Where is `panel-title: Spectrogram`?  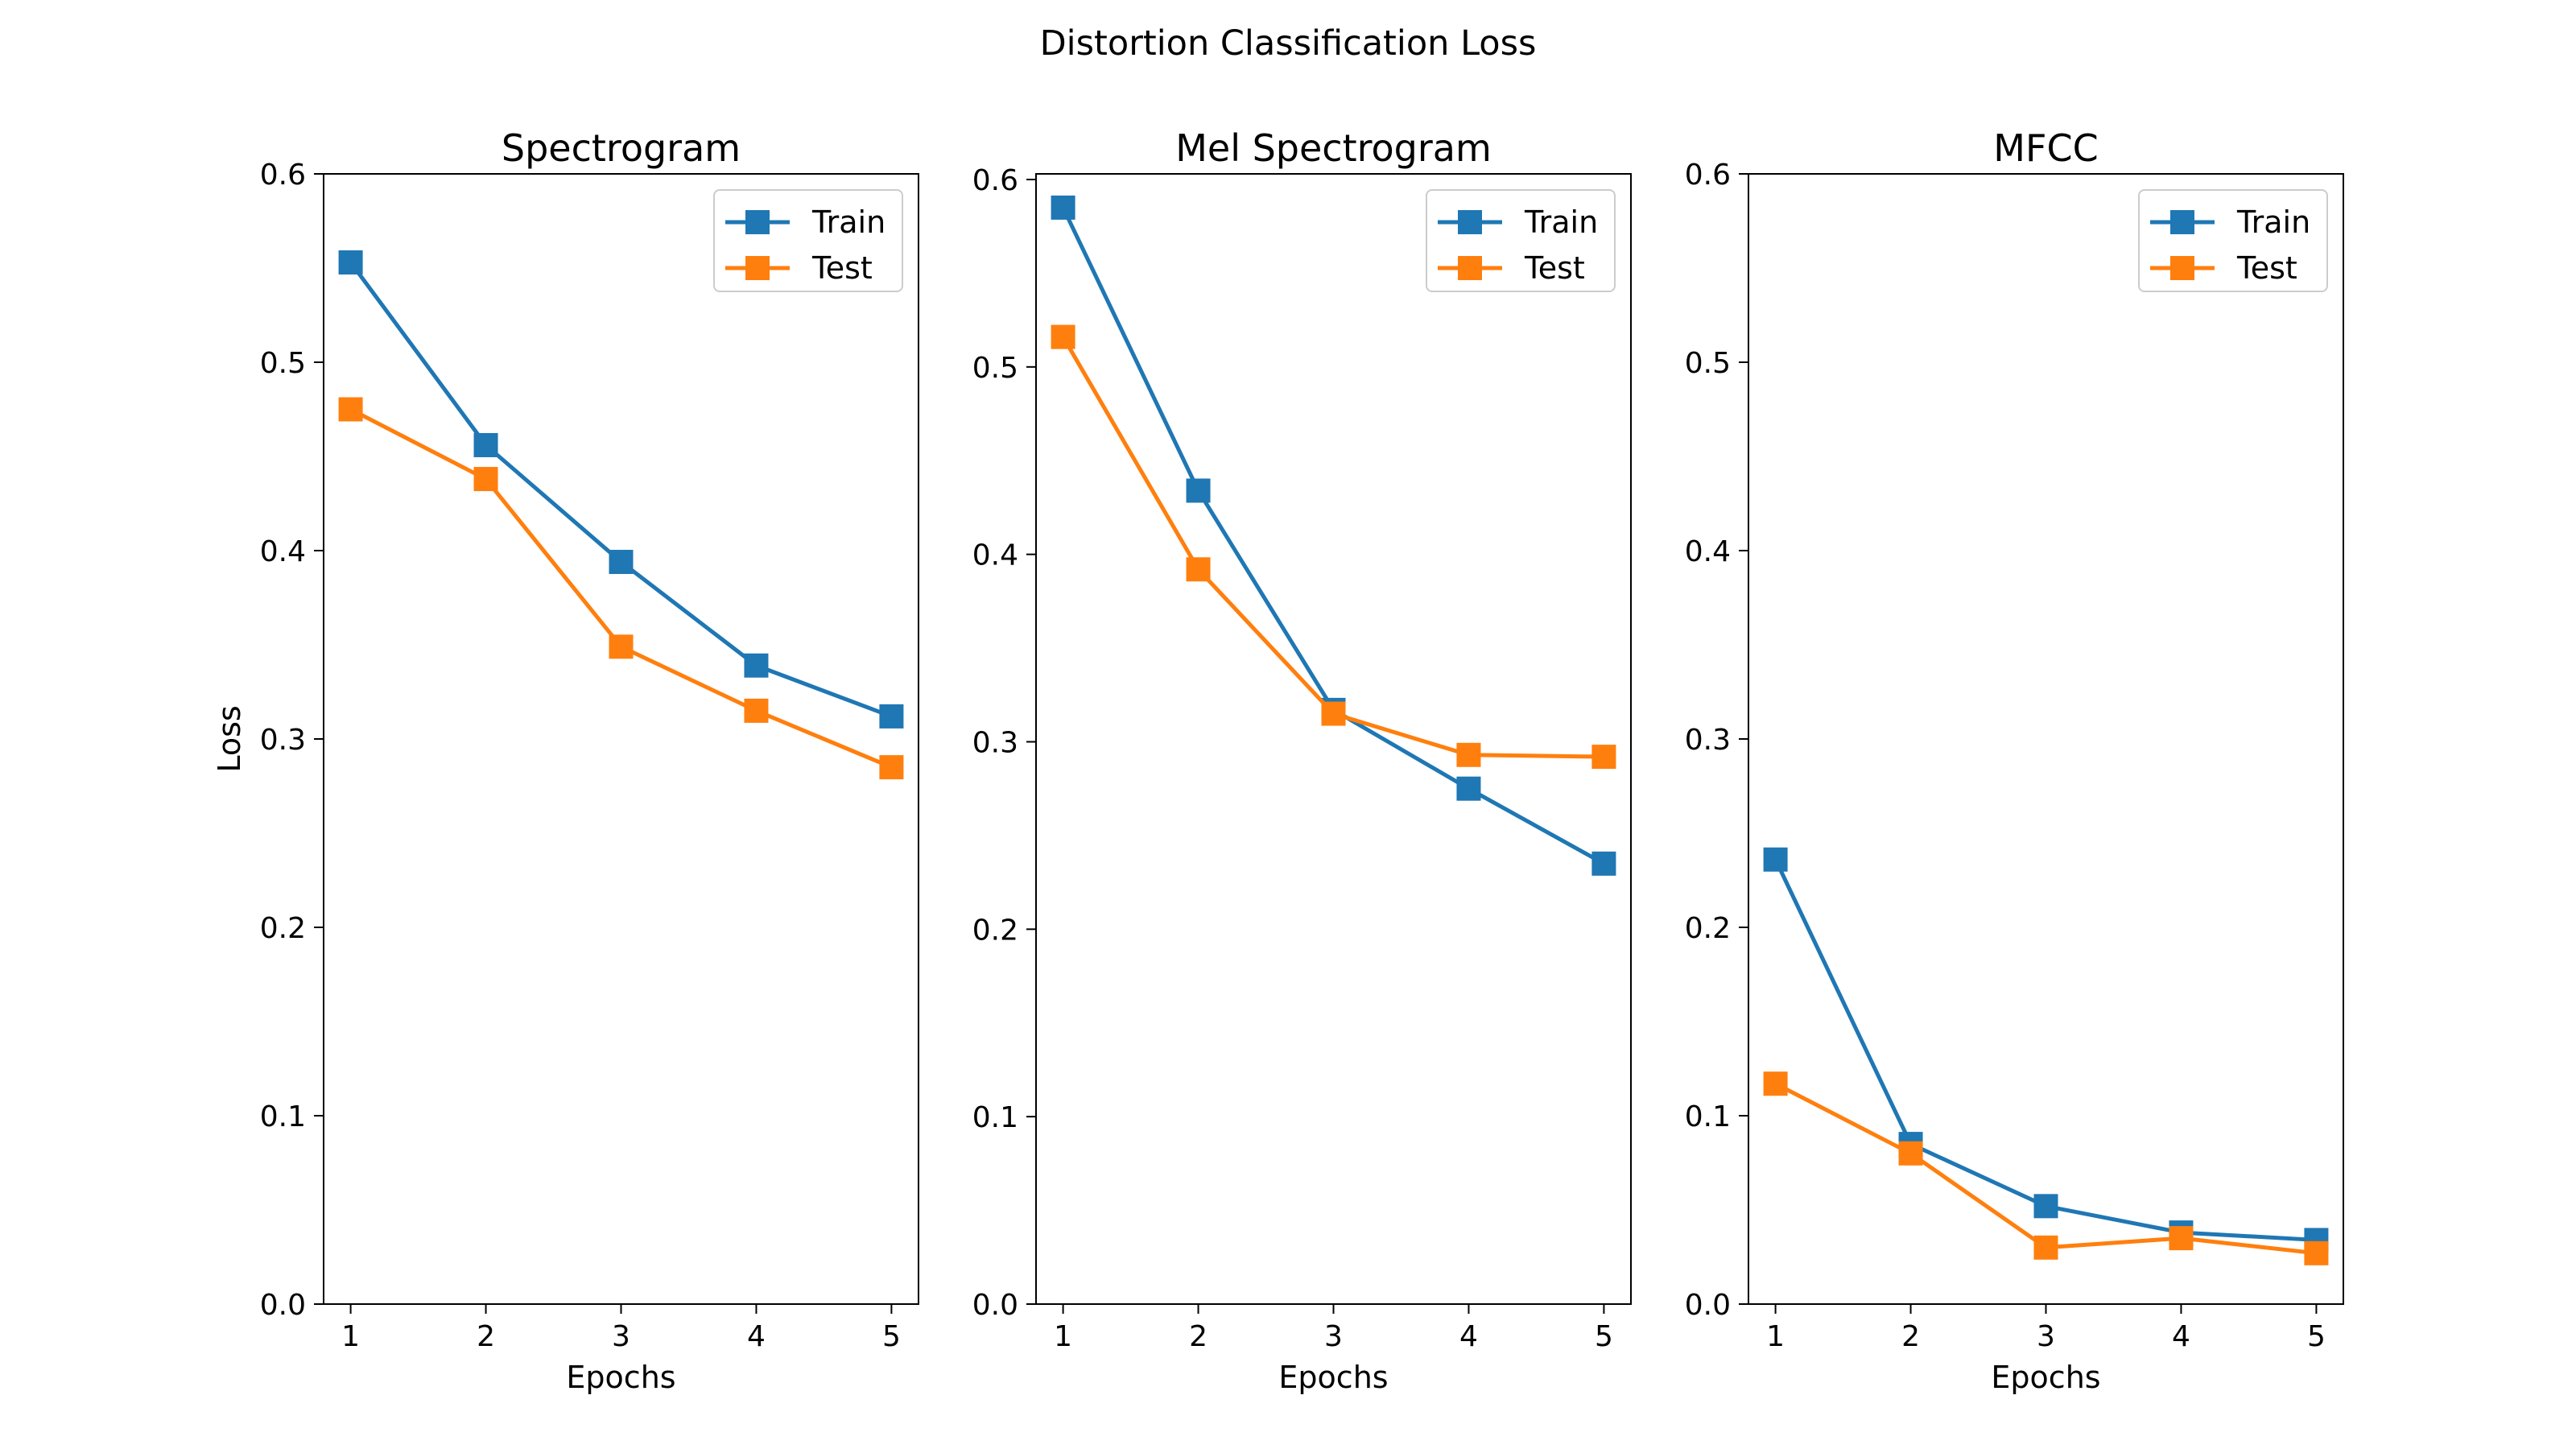 panel-title: Spectrogram is located at coordinates (621, 148).